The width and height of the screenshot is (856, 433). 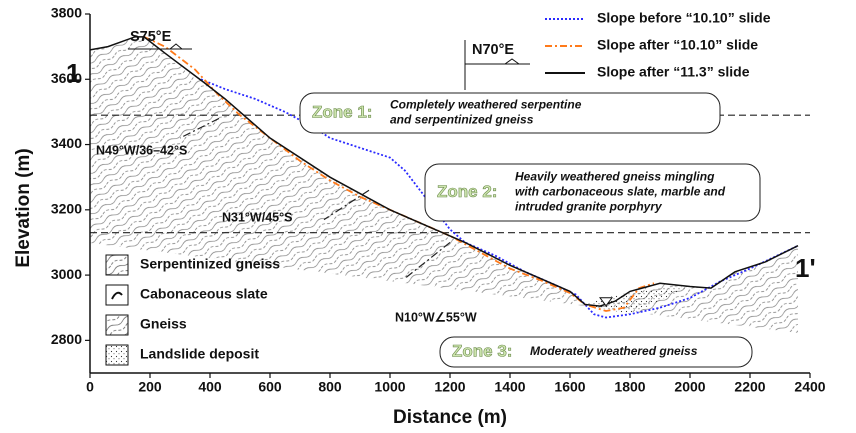 What do you see at coordinates (673, 72) in the screenshot?
I see `legend-label: Slope after “11.3” slide` at bounding box center [673, 72].